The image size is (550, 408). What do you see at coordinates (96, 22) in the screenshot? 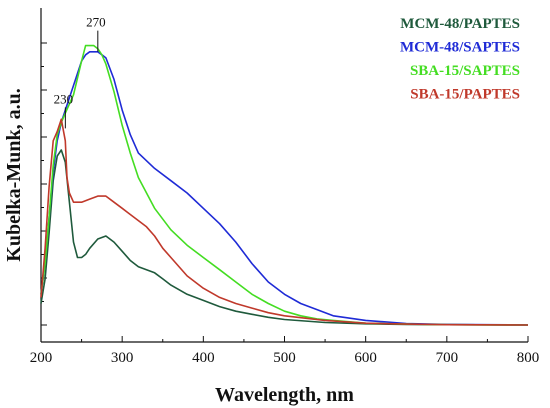
I see `annotation-270: 270` at bounding box center [96, 22].